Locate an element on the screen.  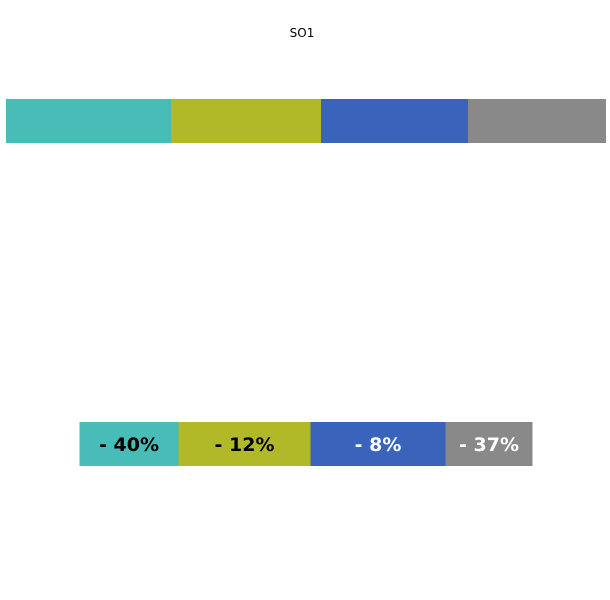
data-label-2: - 12% is located at coordinates (245, 445).